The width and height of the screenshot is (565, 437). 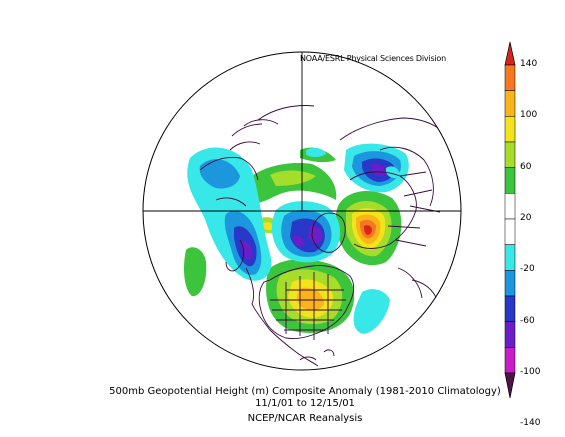 What do you see at coordinates (526, 218) in the screenshot?
I see `colorbar-tick-label: 20` at bounding box center [526, 218].